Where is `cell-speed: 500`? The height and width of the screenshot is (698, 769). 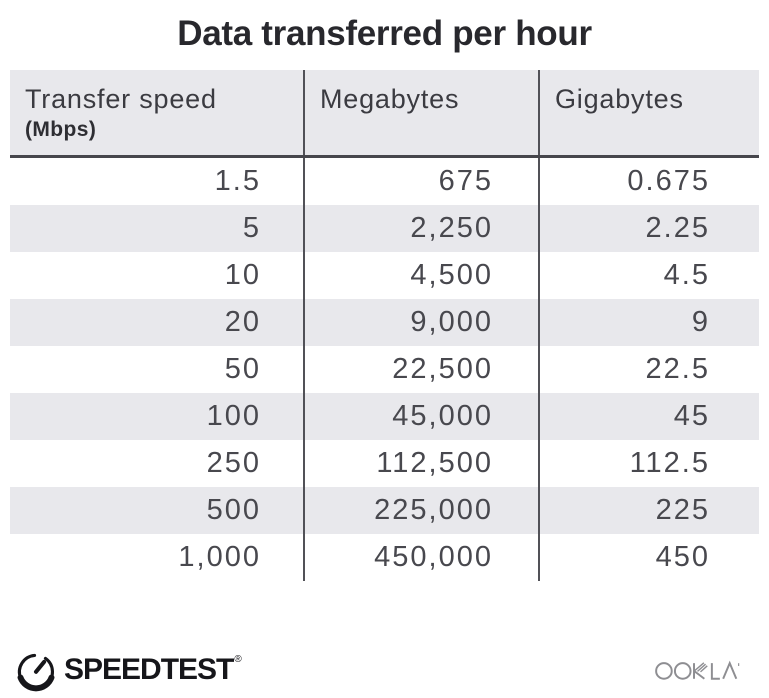
cell-speed: 500 is located at coordinates (233, 510).